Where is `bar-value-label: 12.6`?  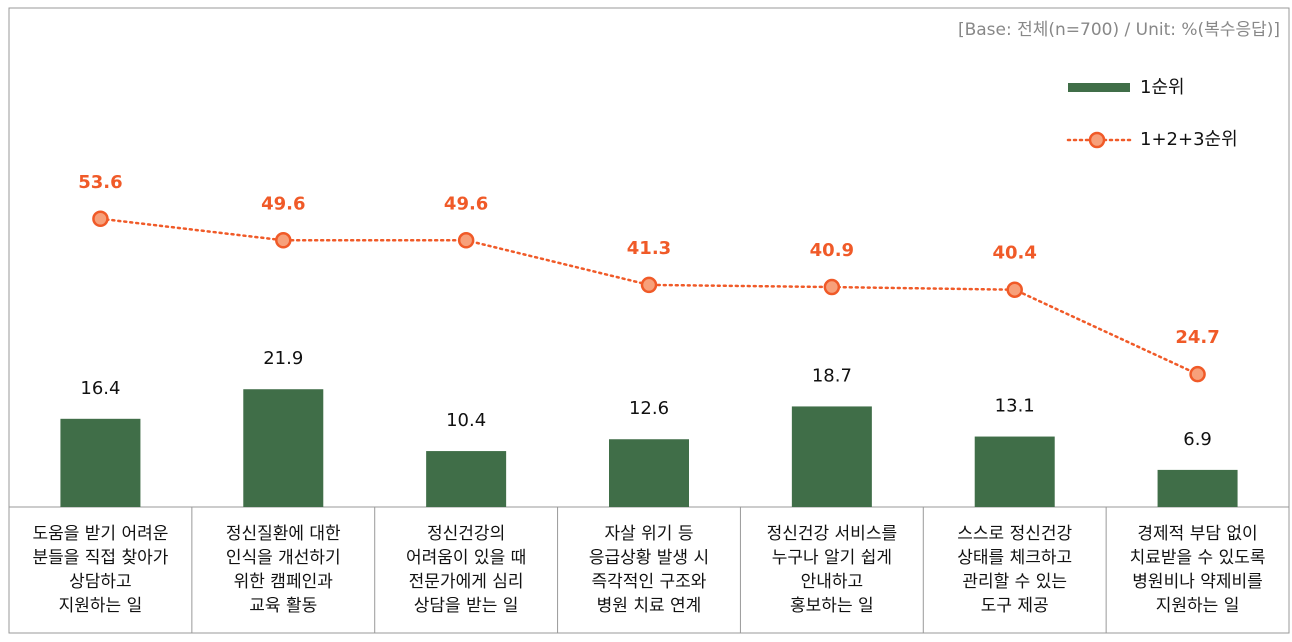
bar-value-label: 12.6 is located at coordinates (649, 408).